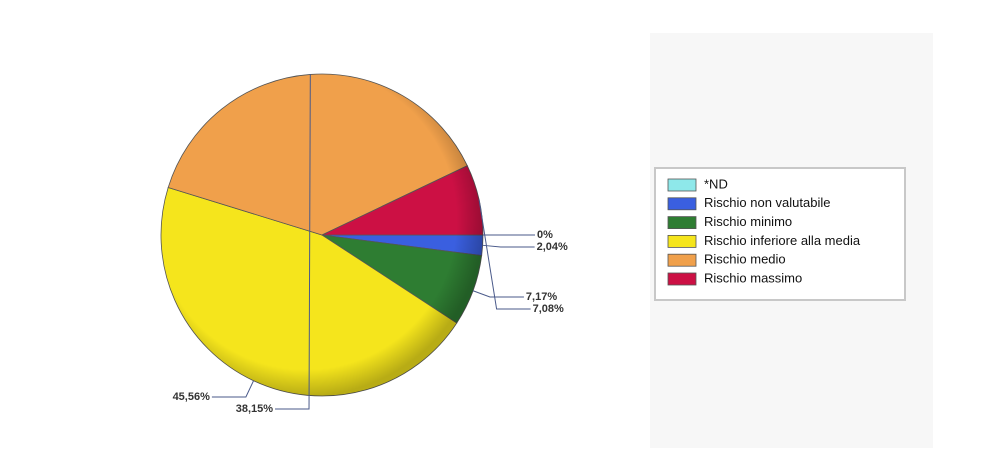 The width and height of the screenshot is (1000, 453). Describe the element at coordinates (753, 277) in the screenshot. I see `legend-label: Rischio massimo` at that location.